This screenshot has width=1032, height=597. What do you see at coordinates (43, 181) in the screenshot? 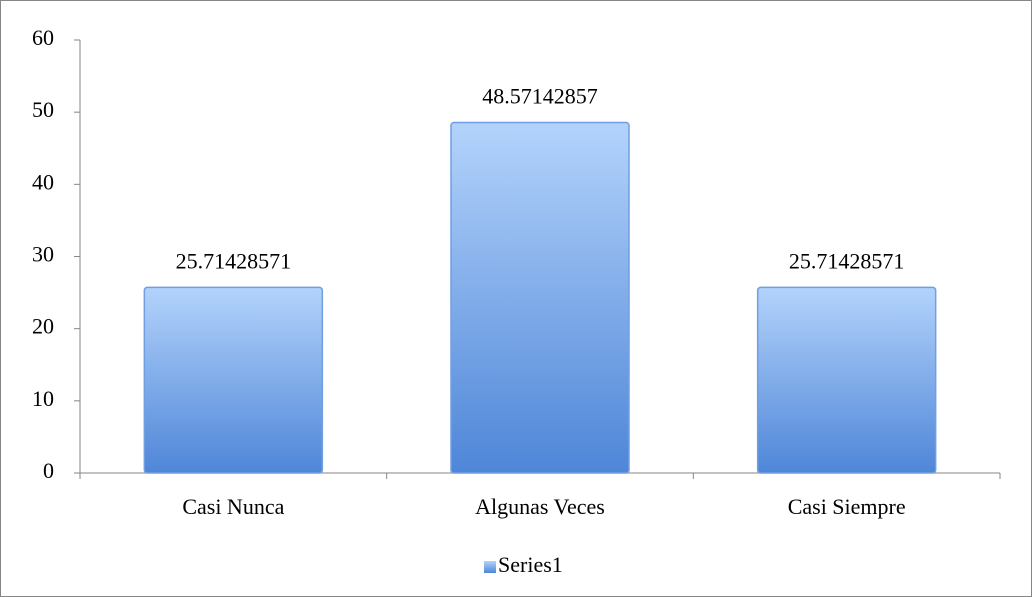
I see `y-tick-label: 40` at bounding box center [43, 181].